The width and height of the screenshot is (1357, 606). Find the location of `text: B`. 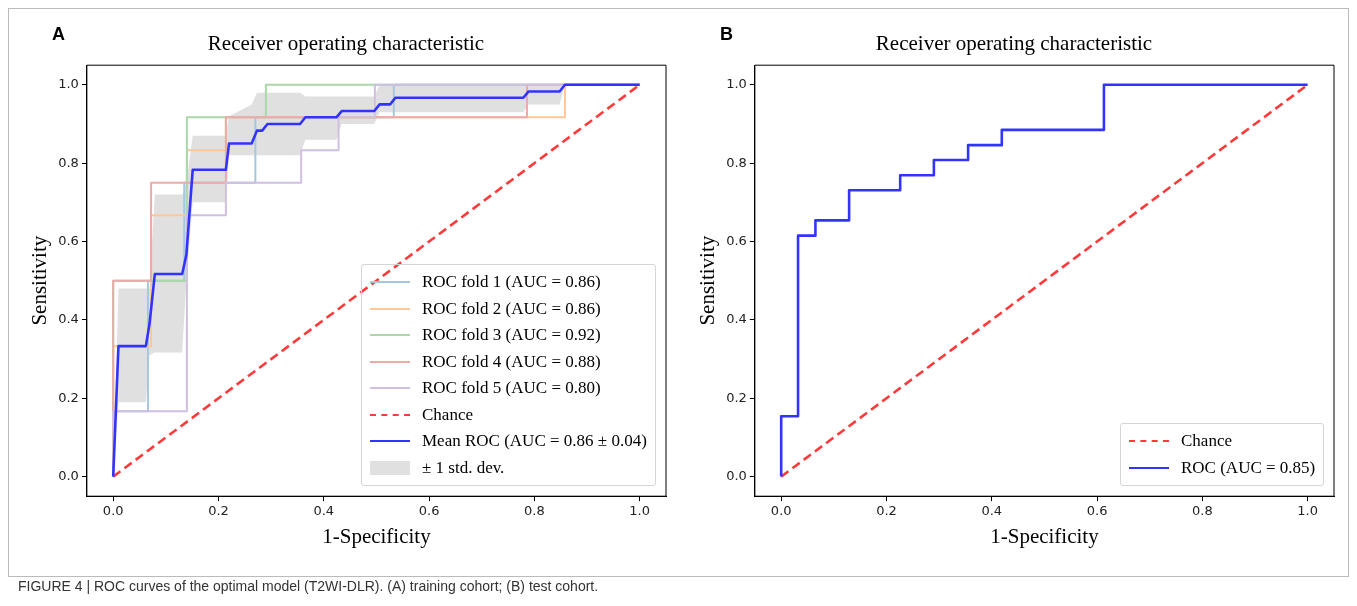

text: B is located at coordinates (726, 34).